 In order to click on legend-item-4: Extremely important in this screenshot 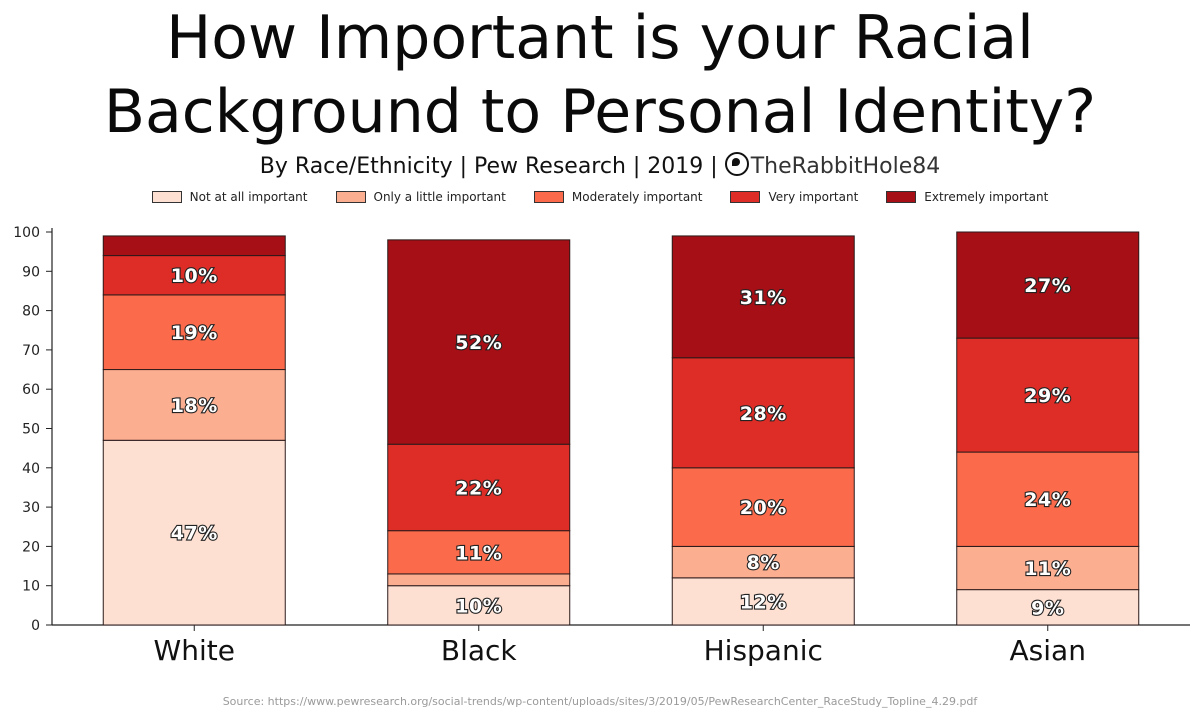, I will do `click(967, 197)`.